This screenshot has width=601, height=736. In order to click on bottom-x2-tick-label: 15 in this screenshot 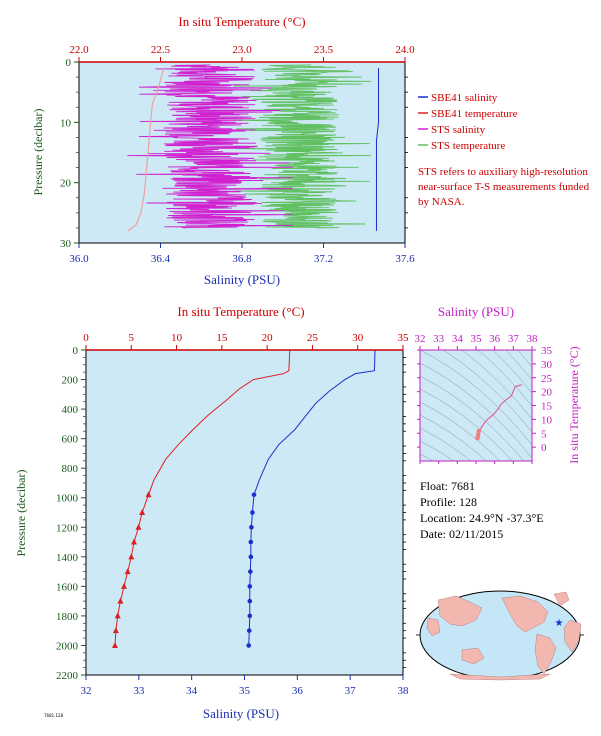, I will do `click(222, 338)`.